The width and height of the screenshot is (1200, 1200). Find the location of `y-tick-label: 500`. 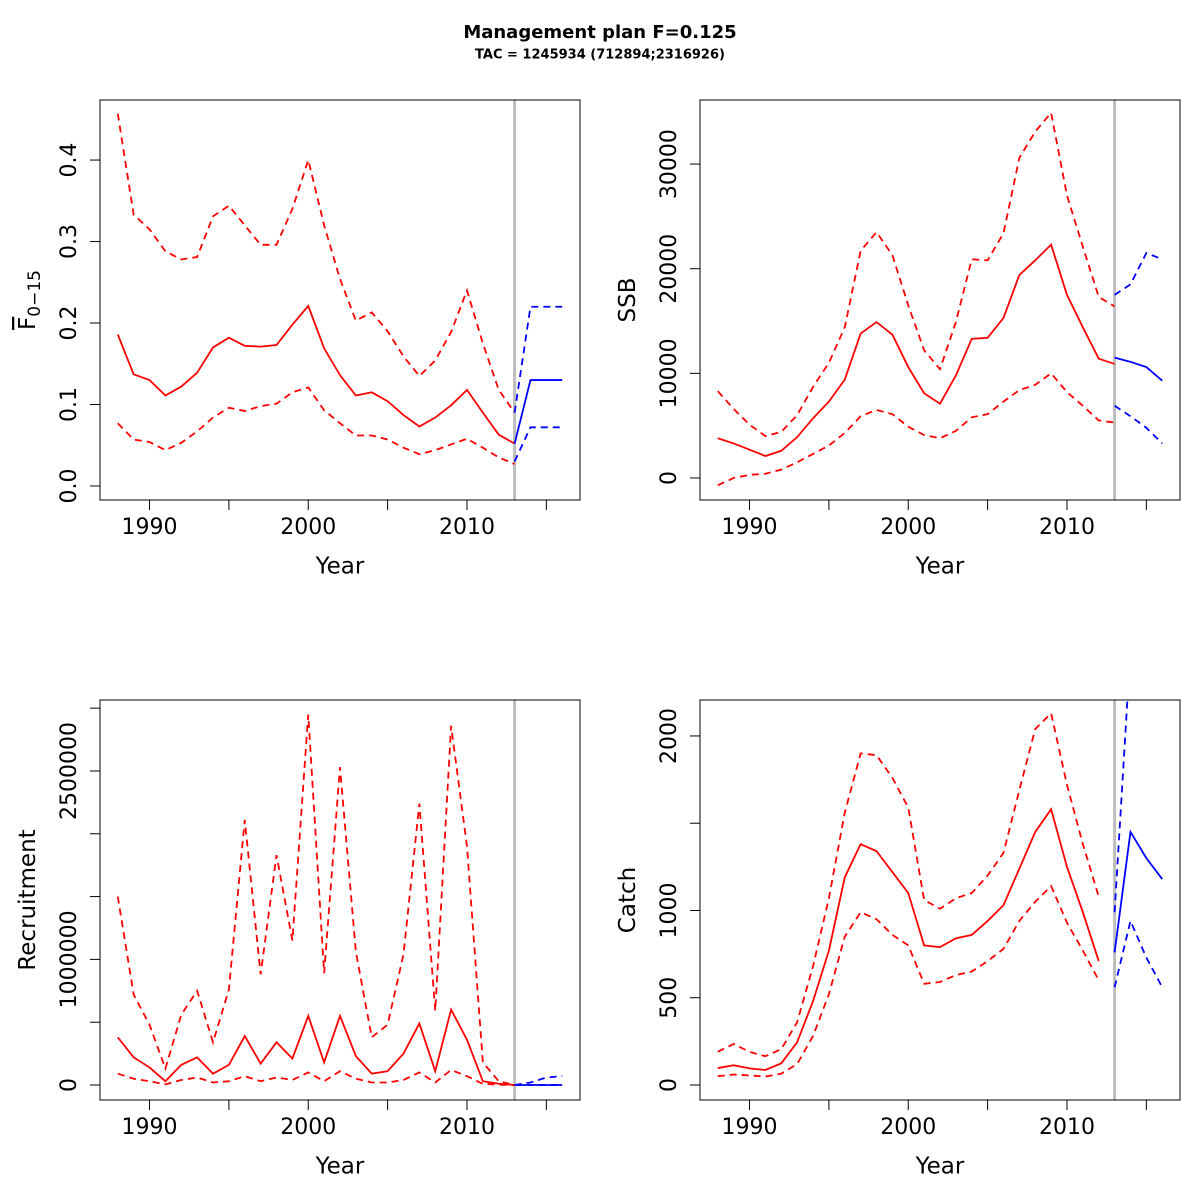

y-tick-label: 500 is located at coordinates (669, 998).